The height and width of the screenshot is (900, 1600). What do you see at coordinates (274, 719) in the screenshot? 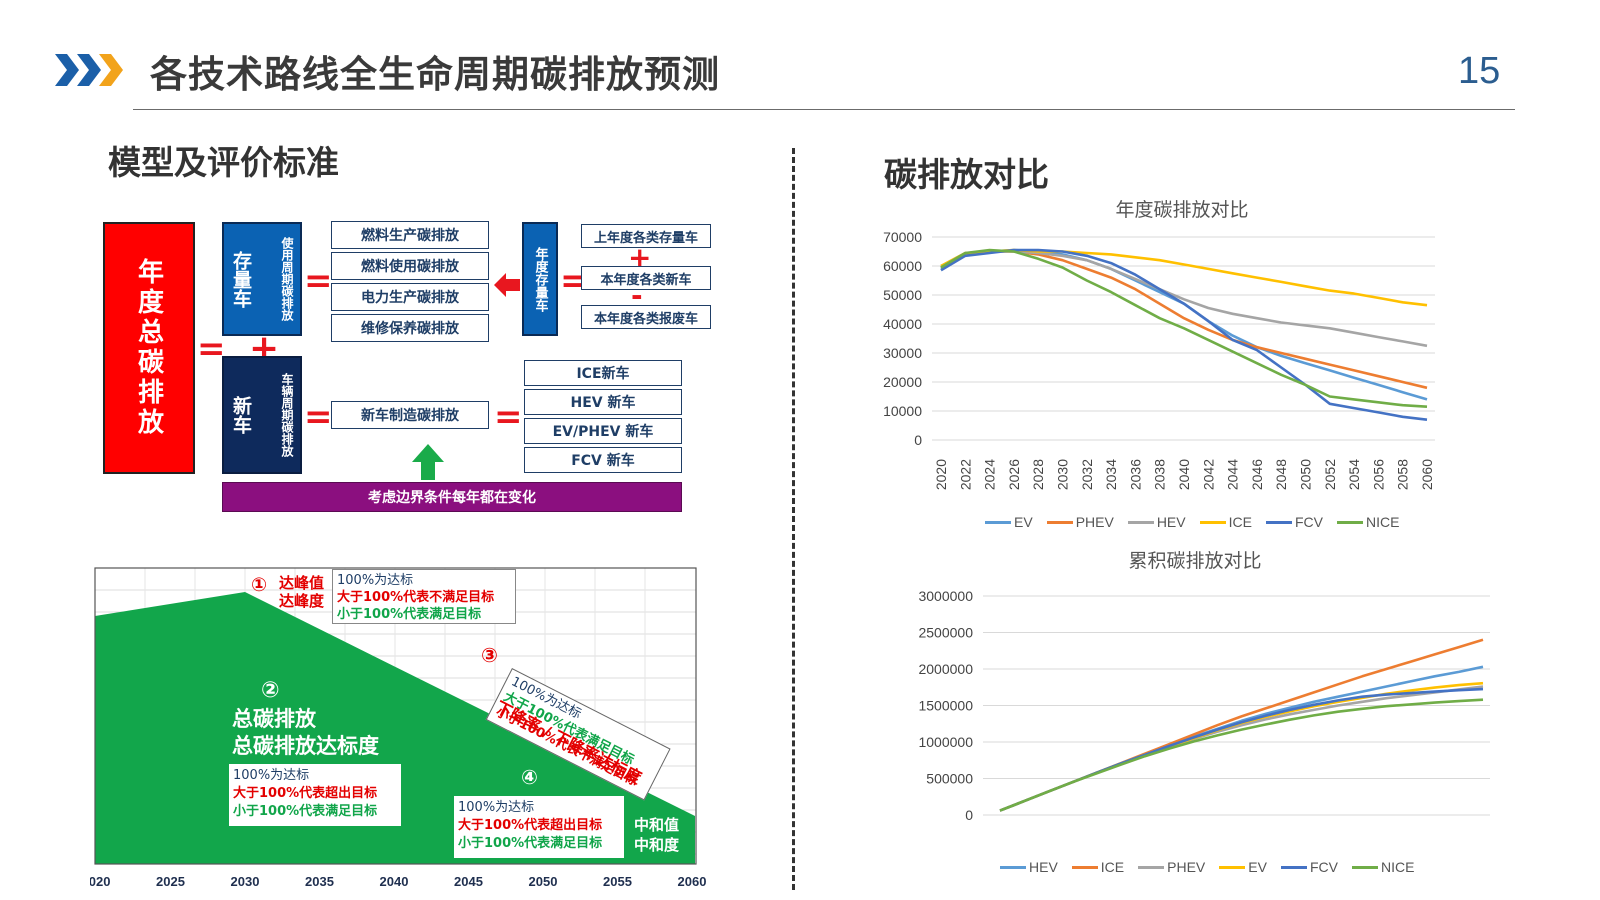
I see `total-emission-title: 总碳排放` at bounding box center [274, 719].